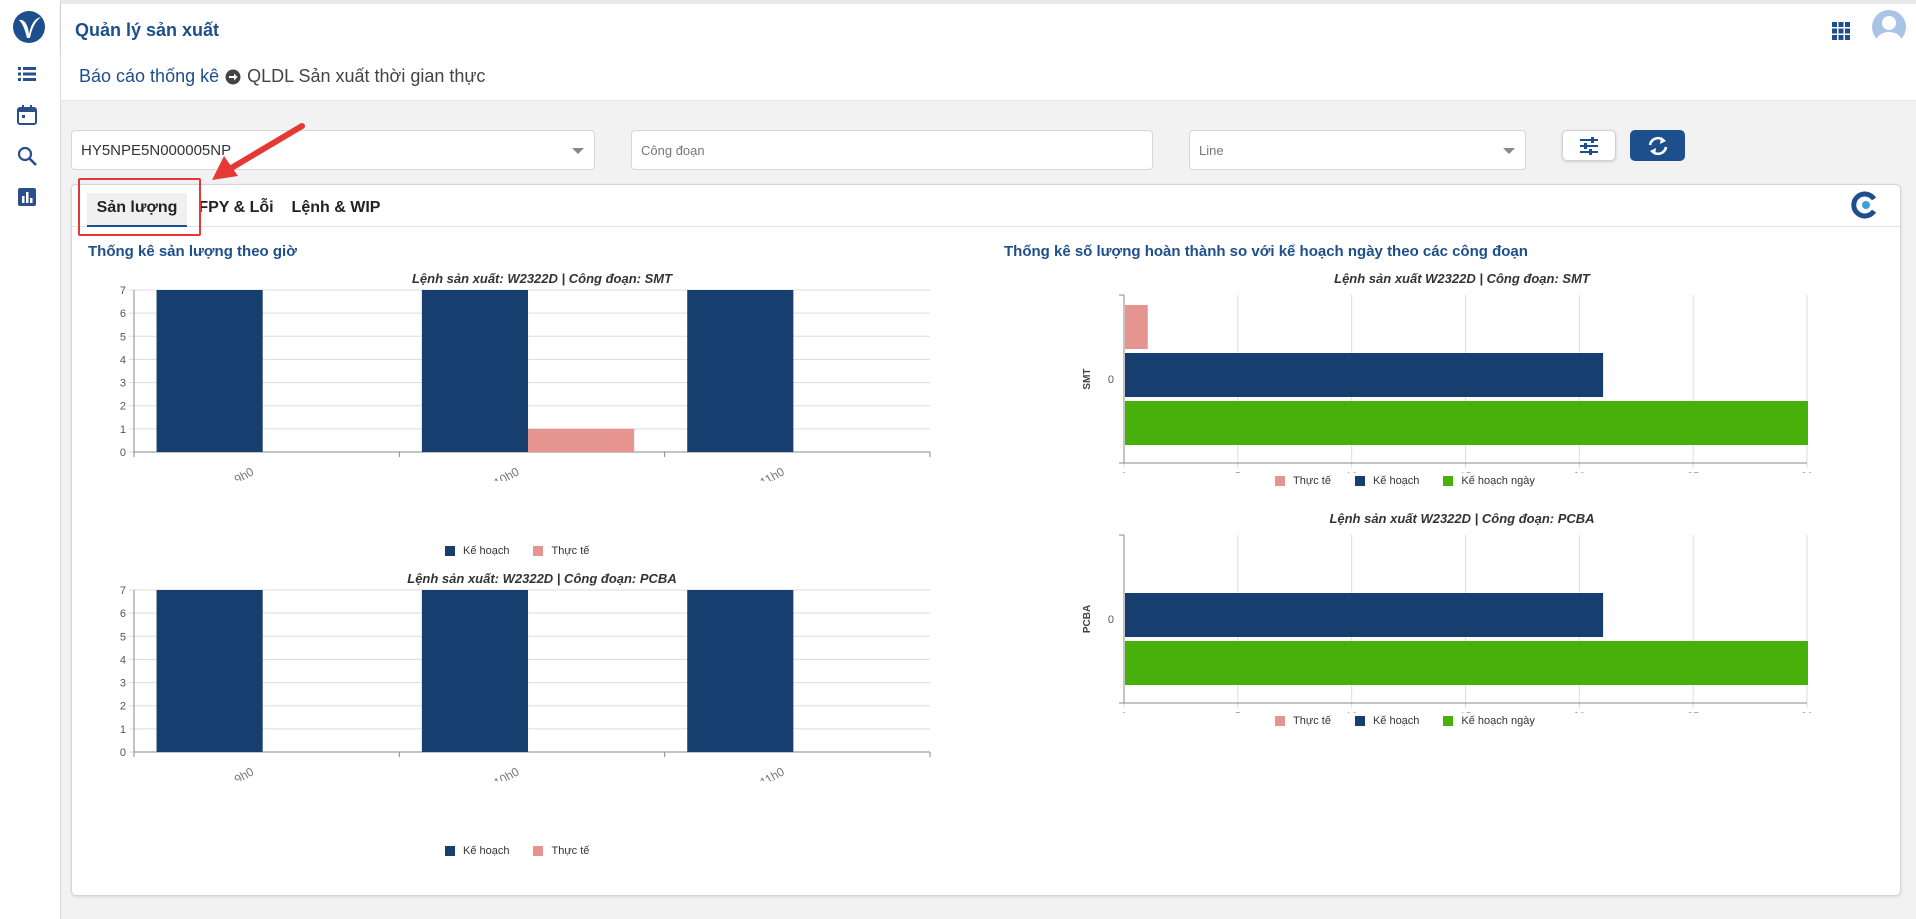 This screenshot has height=919, width=1916. Describe the element at coordinates (1841, 31) in the screenshot. I see `apps-grid-icon` at that location.